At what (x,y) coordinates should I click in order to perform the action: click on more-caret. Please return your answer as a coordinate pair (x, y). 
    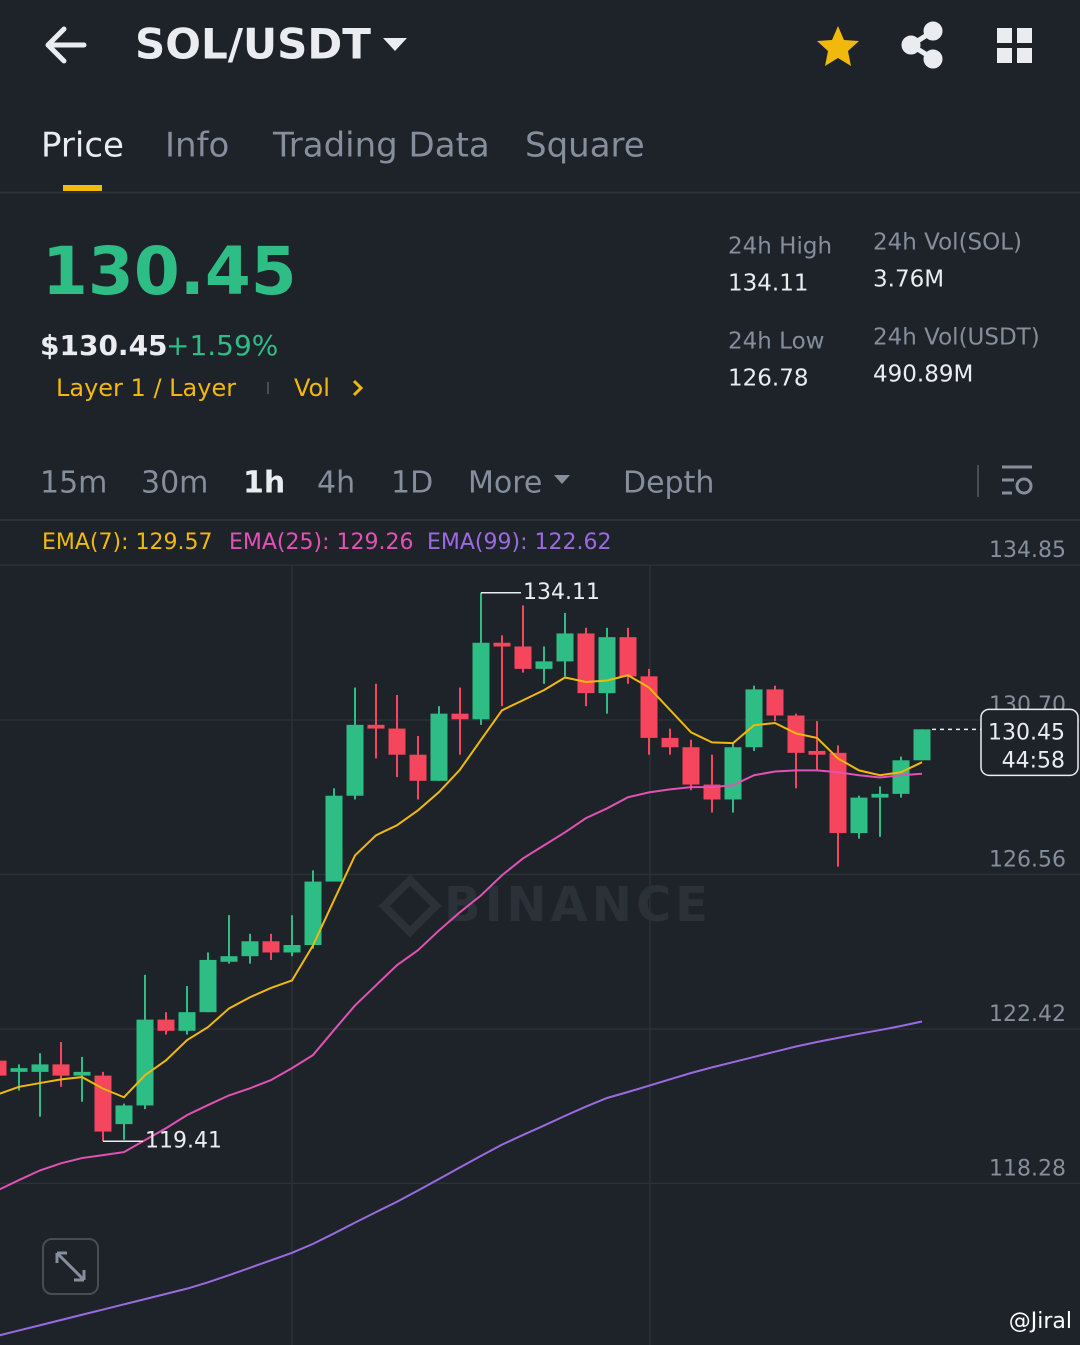
    Looking at the image, I should click on (562, 479).